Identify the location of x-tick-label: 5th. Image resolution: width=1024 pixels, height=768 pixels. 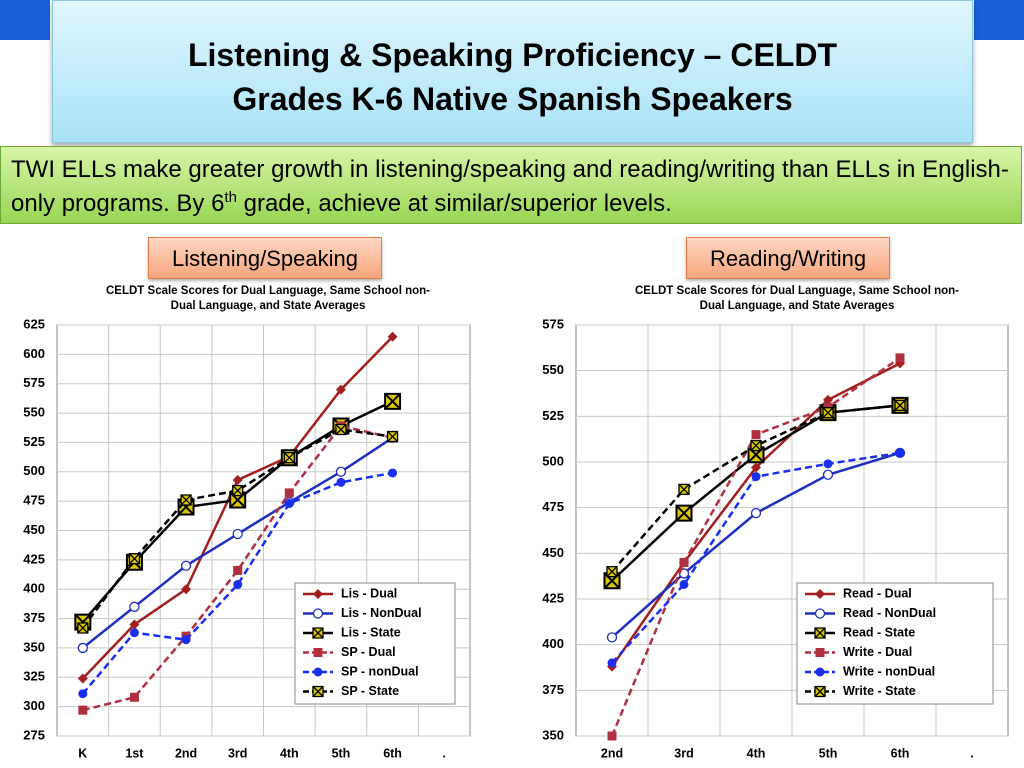
(828, 753).